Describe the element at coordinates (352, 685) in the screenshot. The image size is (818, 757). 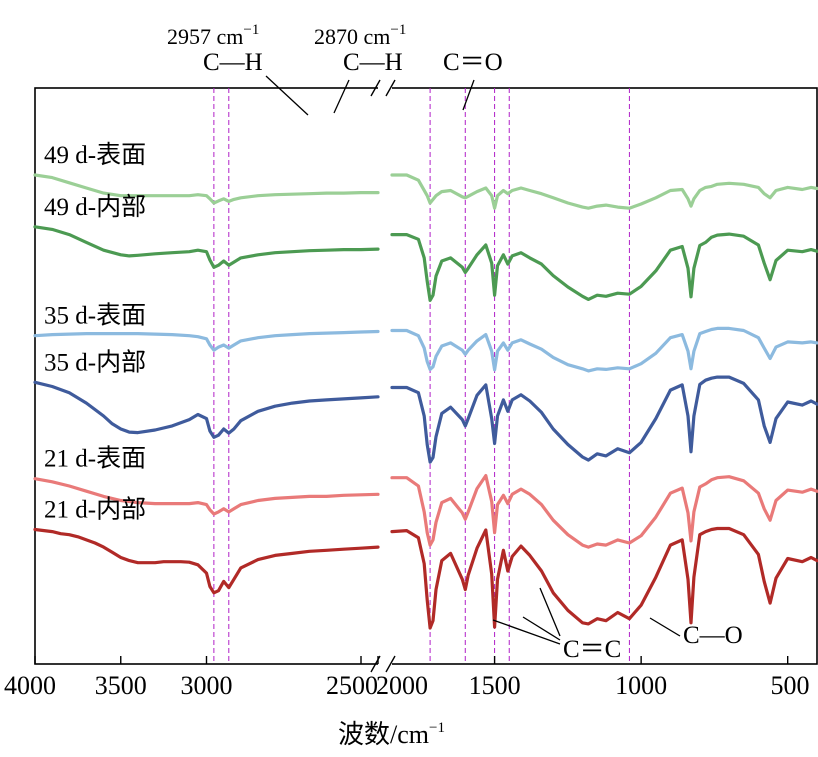
I see `x-tick-label-2500: 2500` at that location.